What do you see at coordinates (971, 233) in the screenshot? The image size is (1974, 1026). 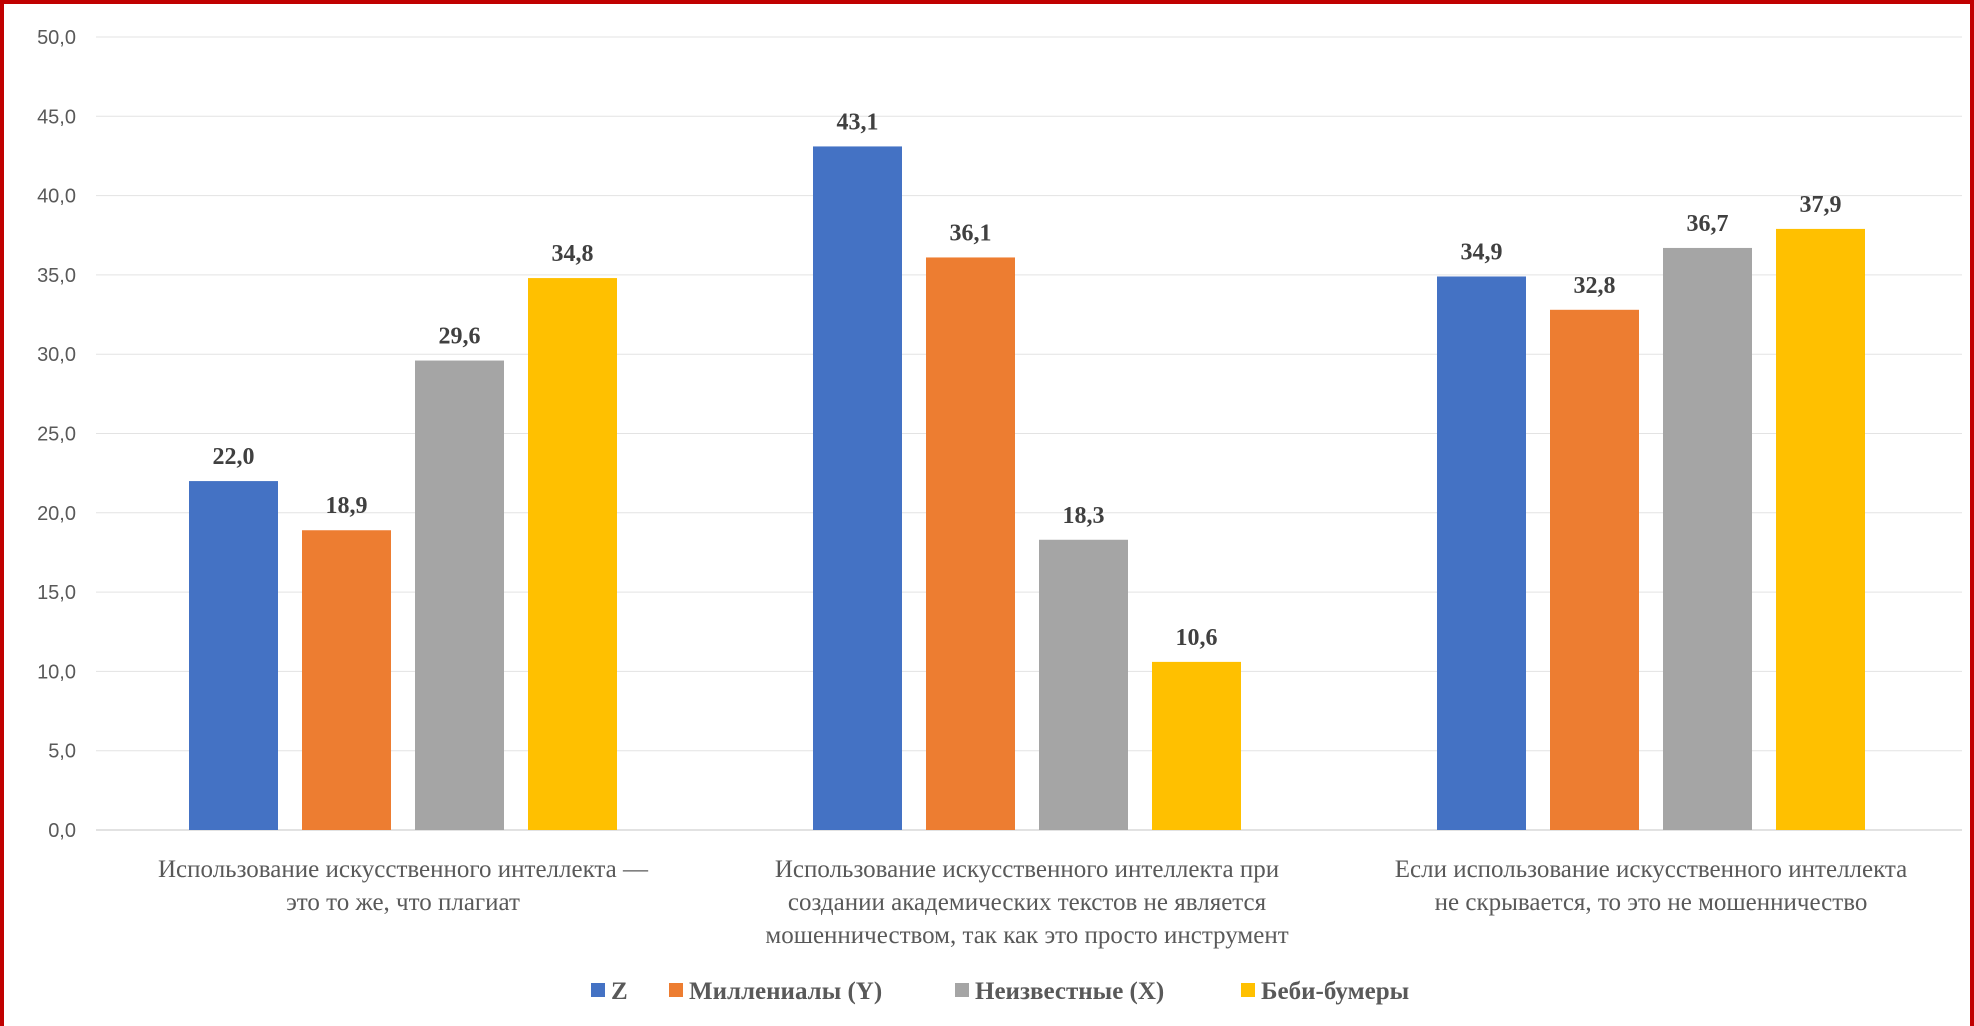 I see `data-label: 36,1` at bounding box center [971, 233].